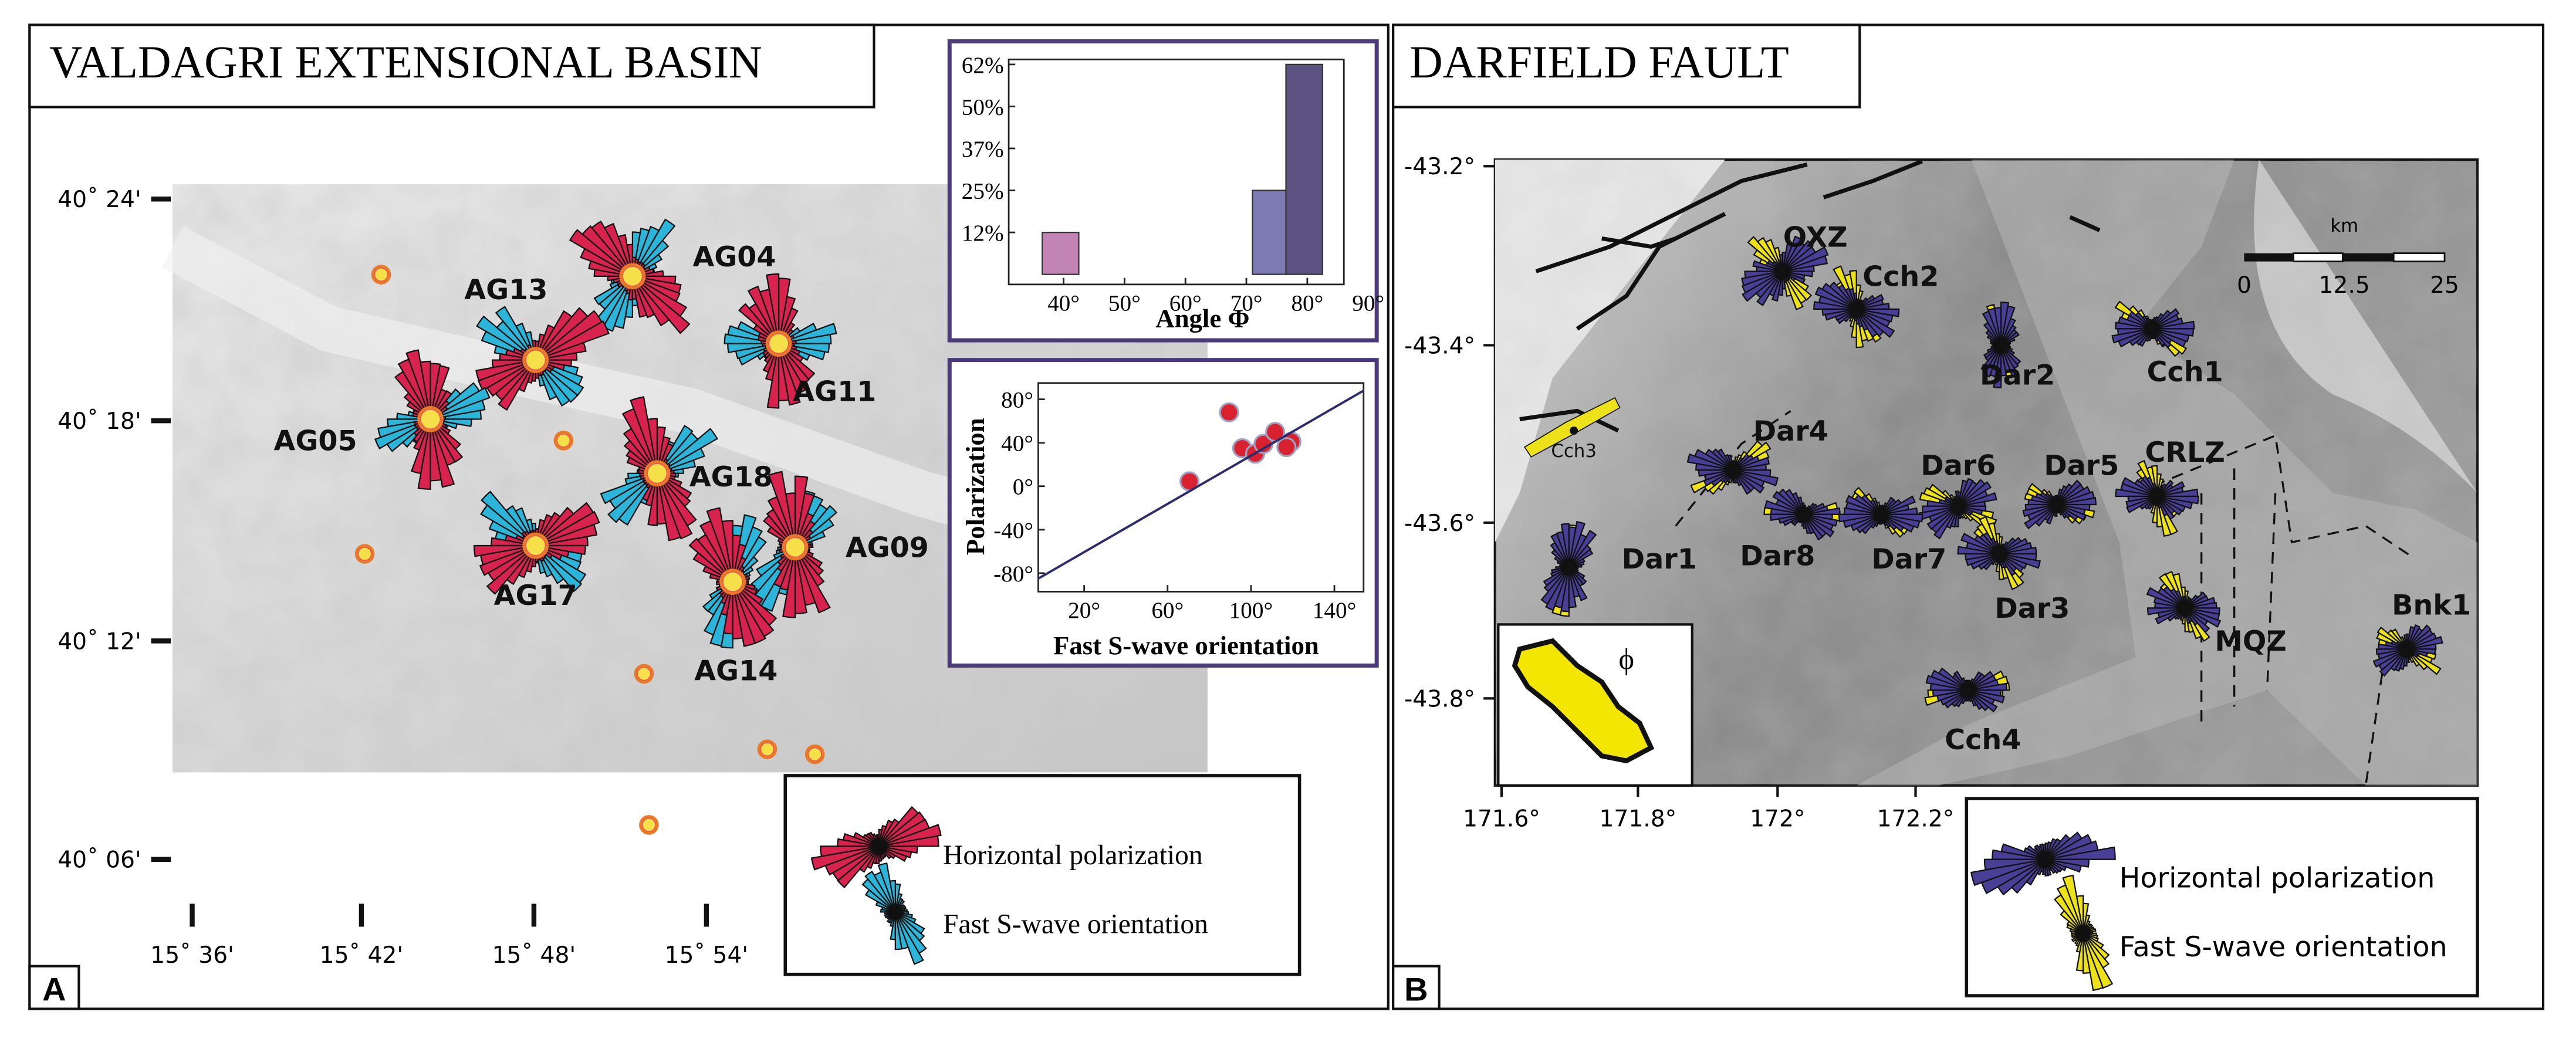  I want to click on x-axis-label: Fast S-wave orientation, so click(1186, 645).